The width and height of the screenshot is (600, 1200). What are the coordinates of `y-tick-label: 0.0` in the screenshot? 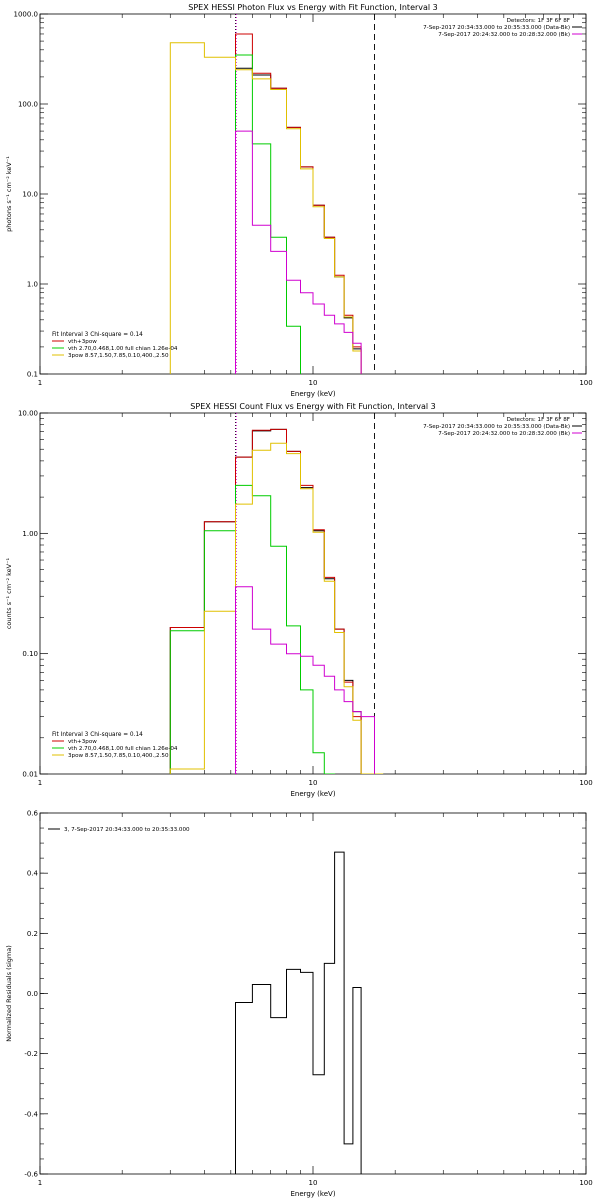 It's located at (32, 994).